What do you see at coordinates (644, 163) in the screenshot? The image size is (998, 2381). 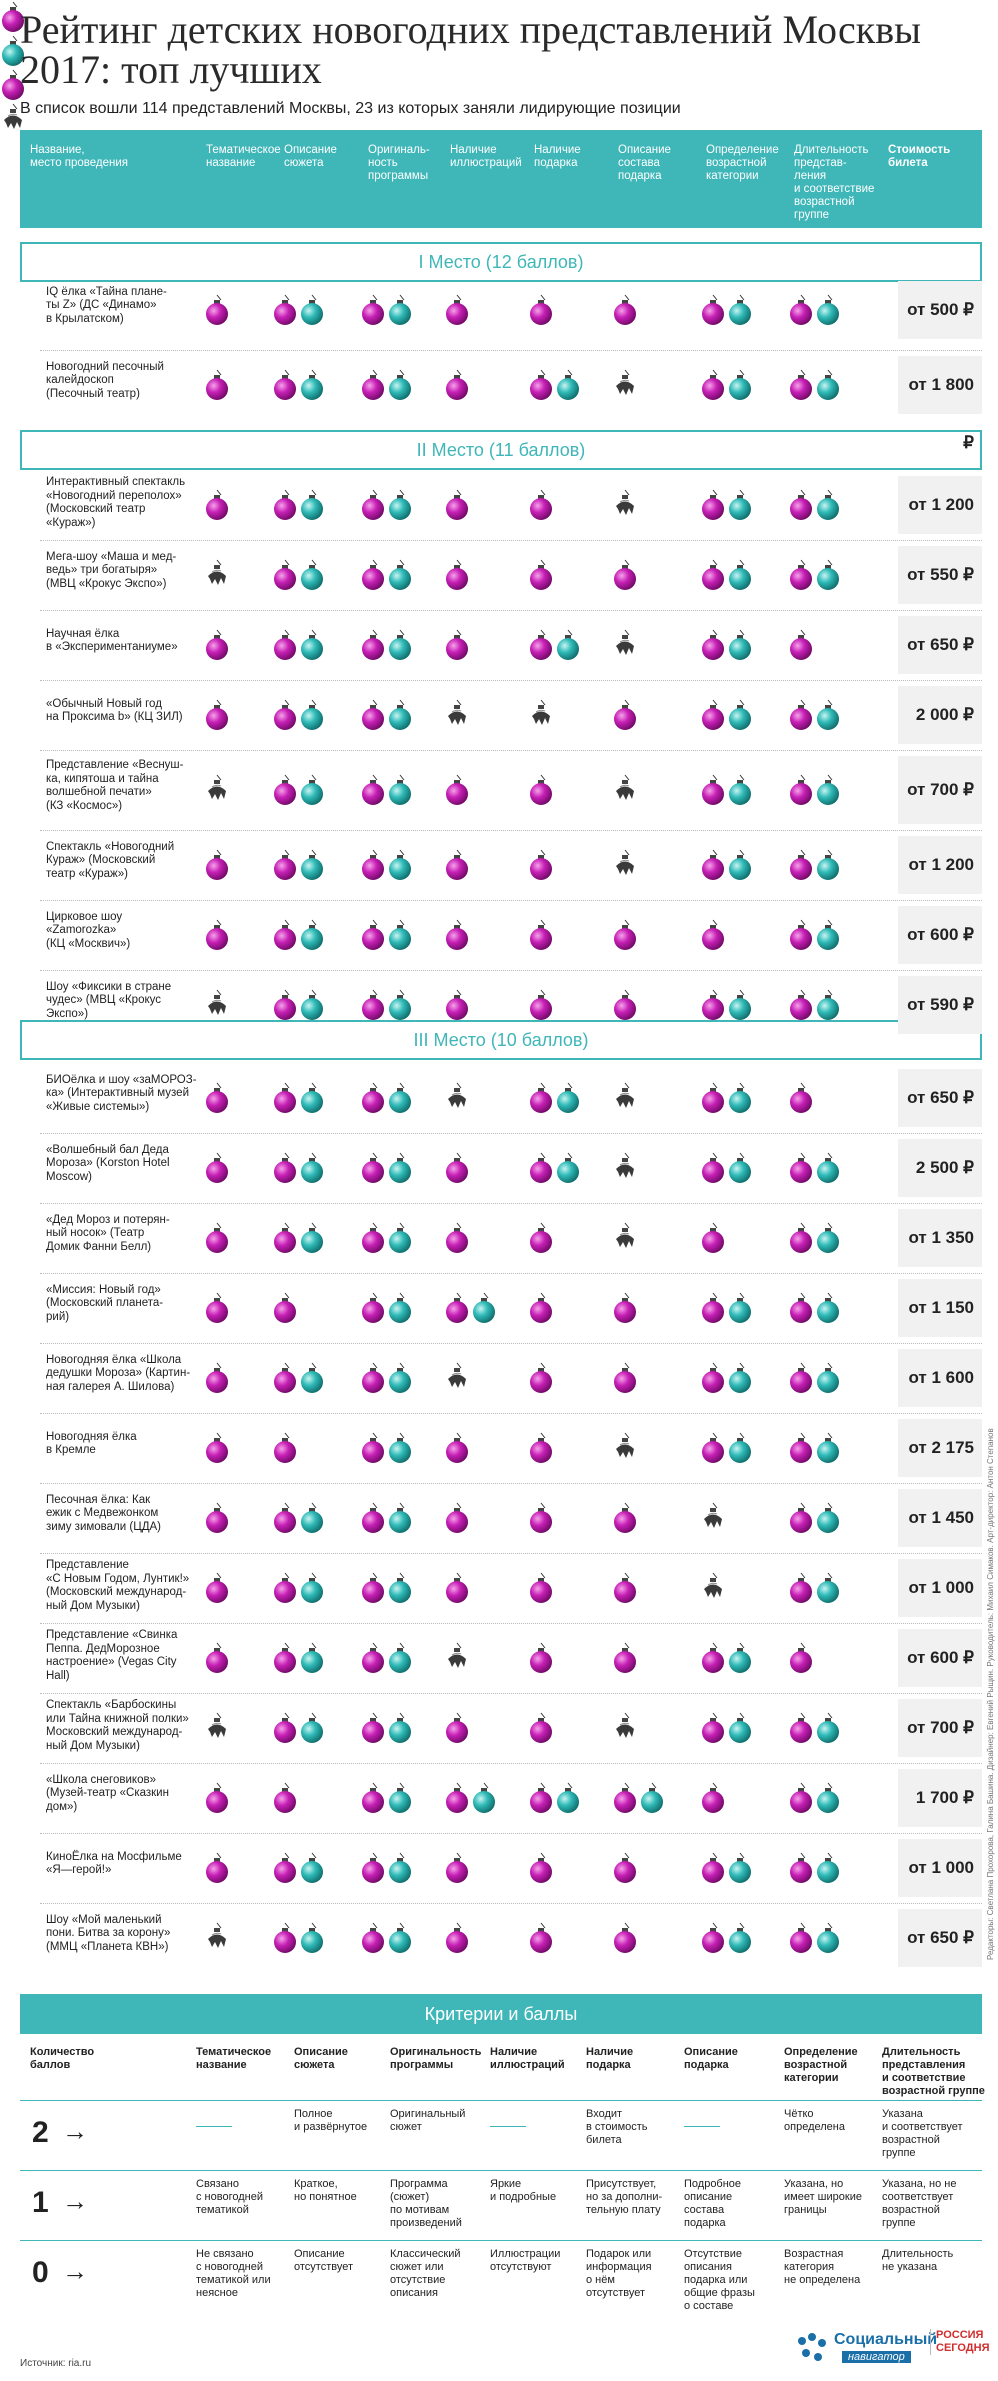 I see `header-col-6: Описание состава подарка` at bounding box center [644, 163].